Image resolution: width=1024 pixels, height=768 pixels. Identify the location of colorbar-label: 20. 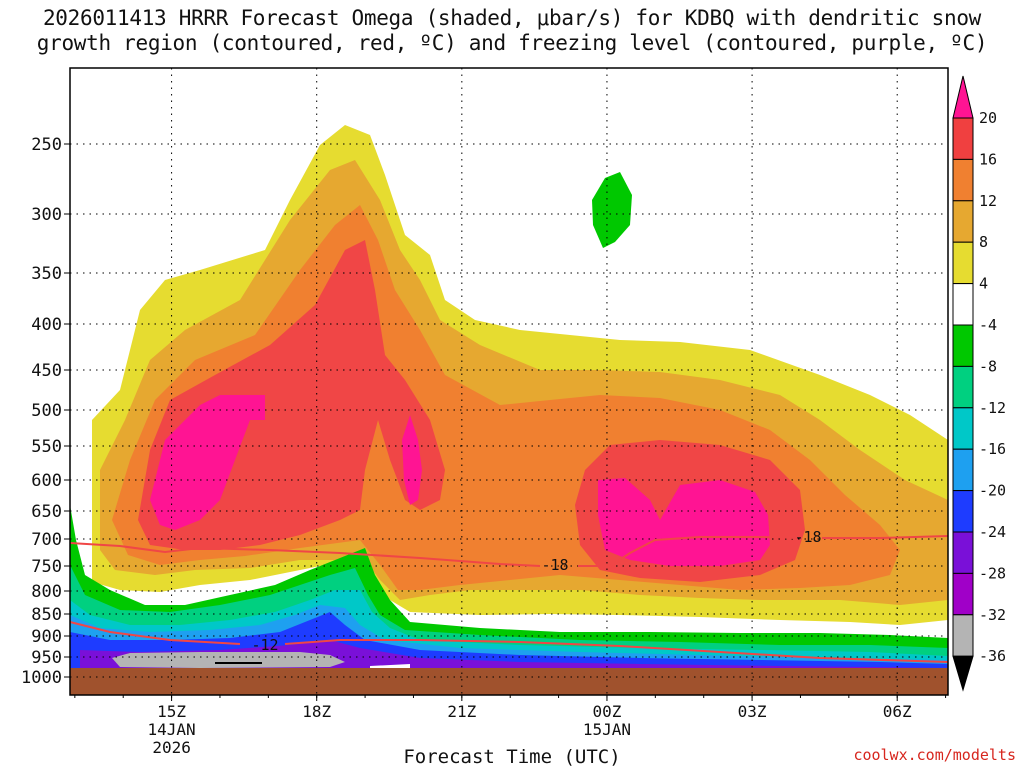
(988, 118).